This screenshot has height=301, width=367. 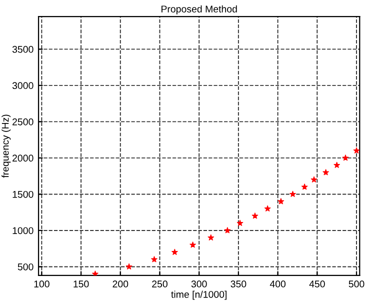 What do you see at coordinates (199, 284) in the screenshot?
I see `x-tick-label: 300` at bounding box center [199, 284].